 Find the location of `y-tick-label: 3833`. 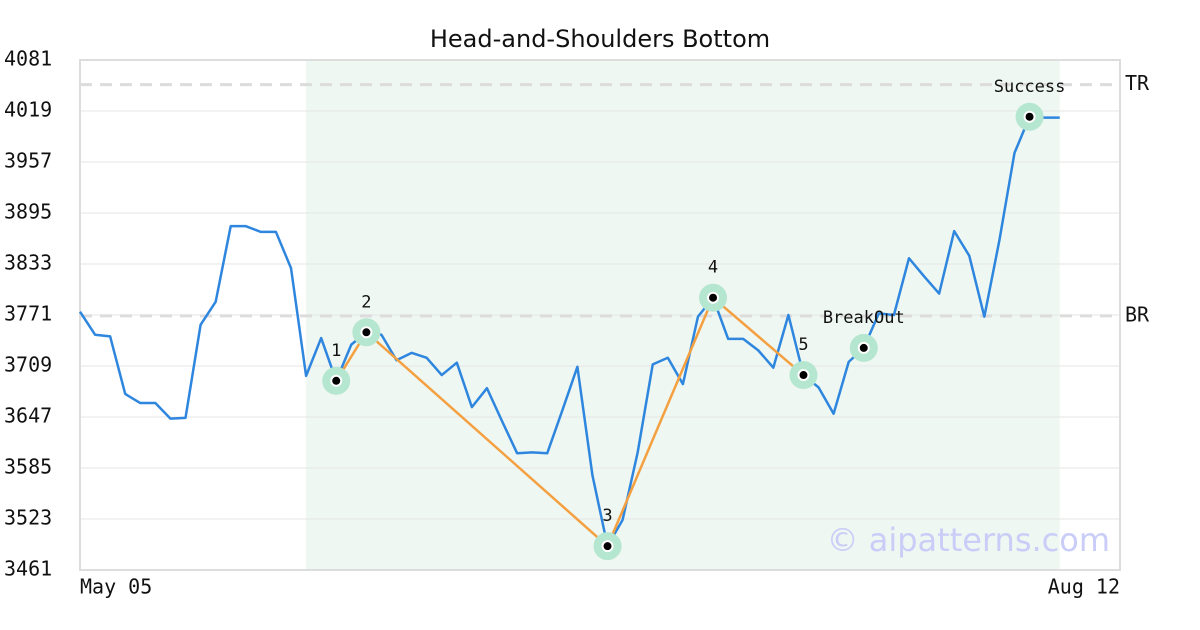

y-tick-label: 3833 is located at coordinates (28, 263).